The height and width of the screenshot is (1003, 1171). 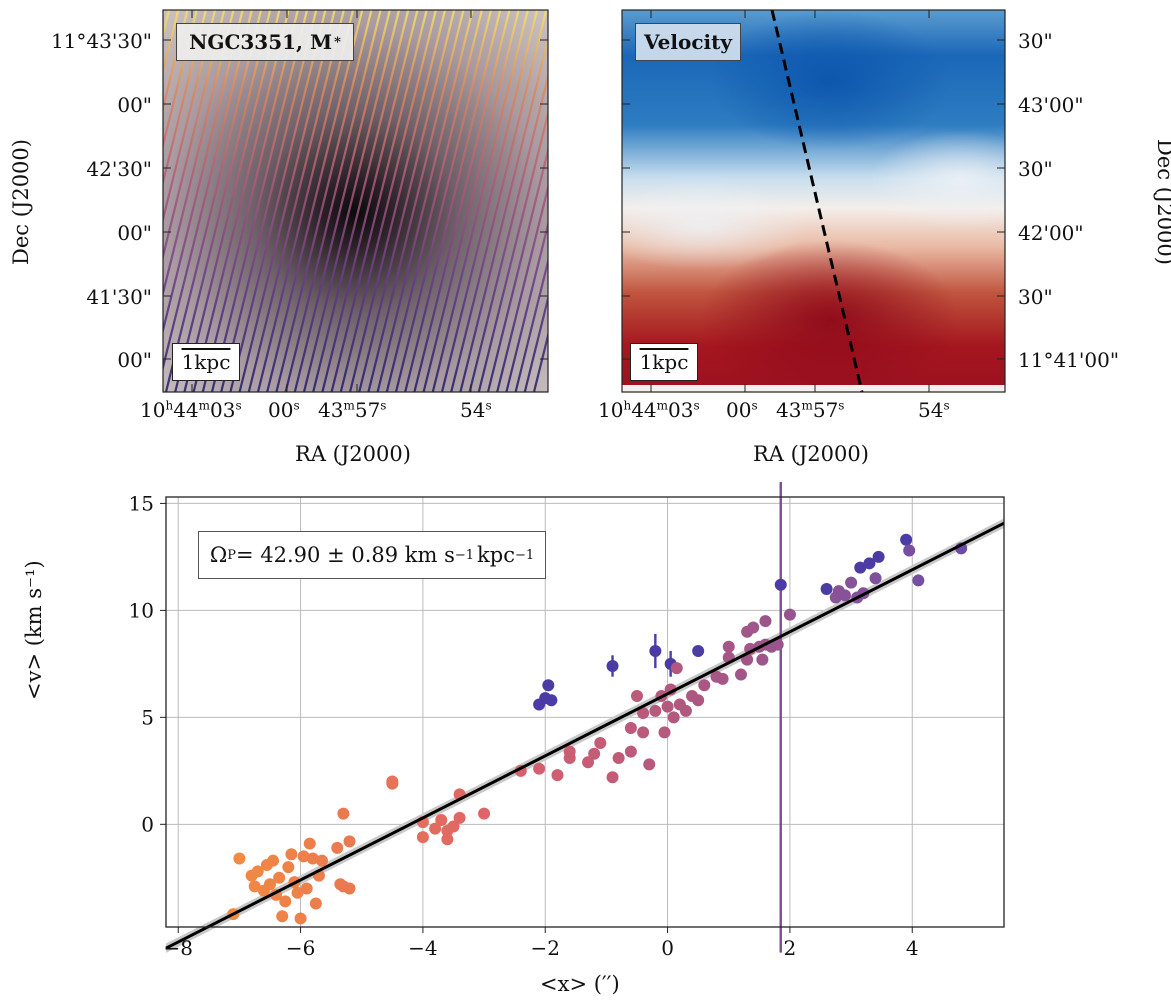 What do you see at coordinates (627, 405) in the screenshot?
I see `right-xtick-0-h-sup: h` at bounding box center [627, 405].